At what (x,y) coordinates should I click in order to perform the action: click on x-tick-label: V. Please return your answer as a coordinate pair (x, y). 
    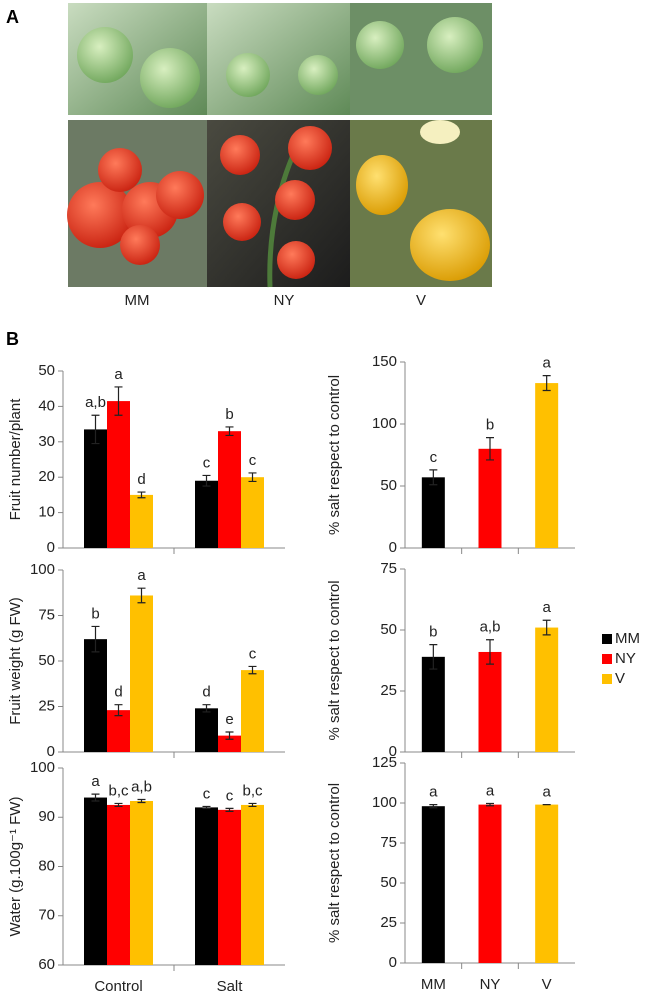
    Looking at the image, I should click on (547, 984).